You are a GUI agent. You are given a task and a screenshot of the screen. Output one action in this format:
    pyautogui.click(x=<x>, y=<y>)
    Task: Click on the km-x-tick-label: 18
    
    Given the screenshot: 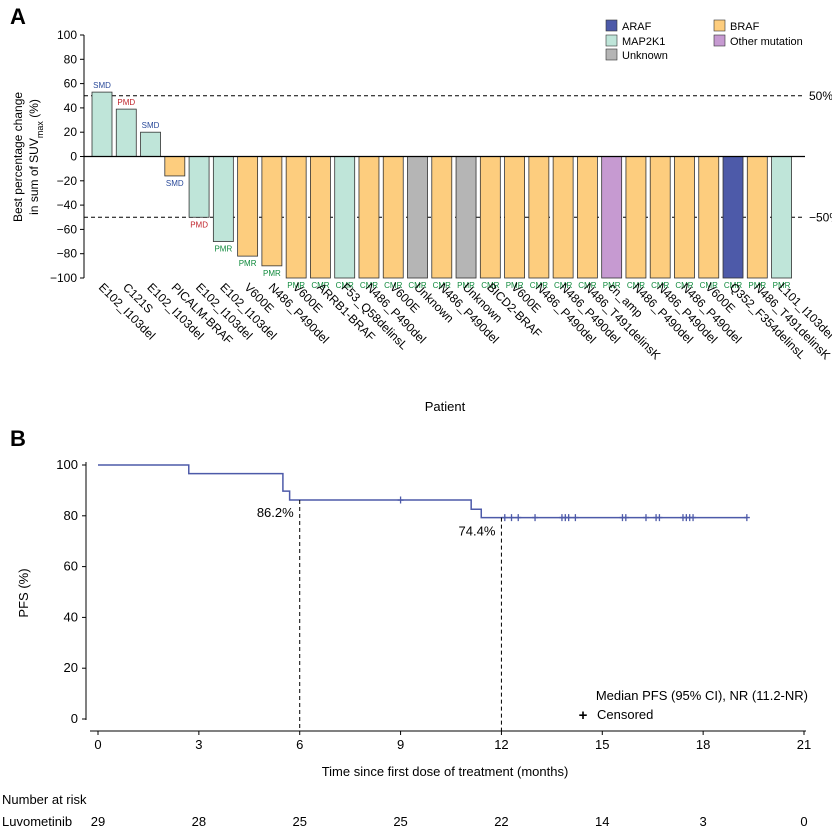 What is the action you would take?
    pyautogui.click(x=703, y=744)
    